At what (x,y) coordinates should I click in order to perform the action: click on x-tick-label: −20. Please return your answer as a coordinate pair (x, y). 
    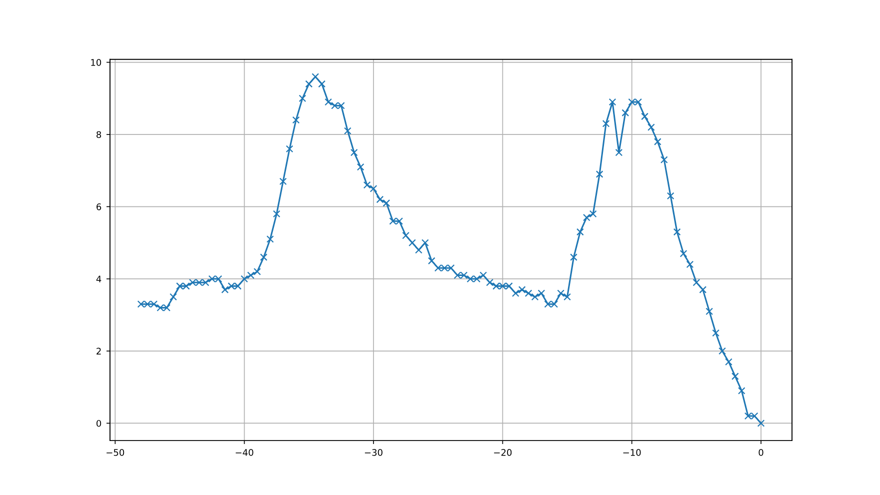
    Looking at the image, I should click on (503, 452).